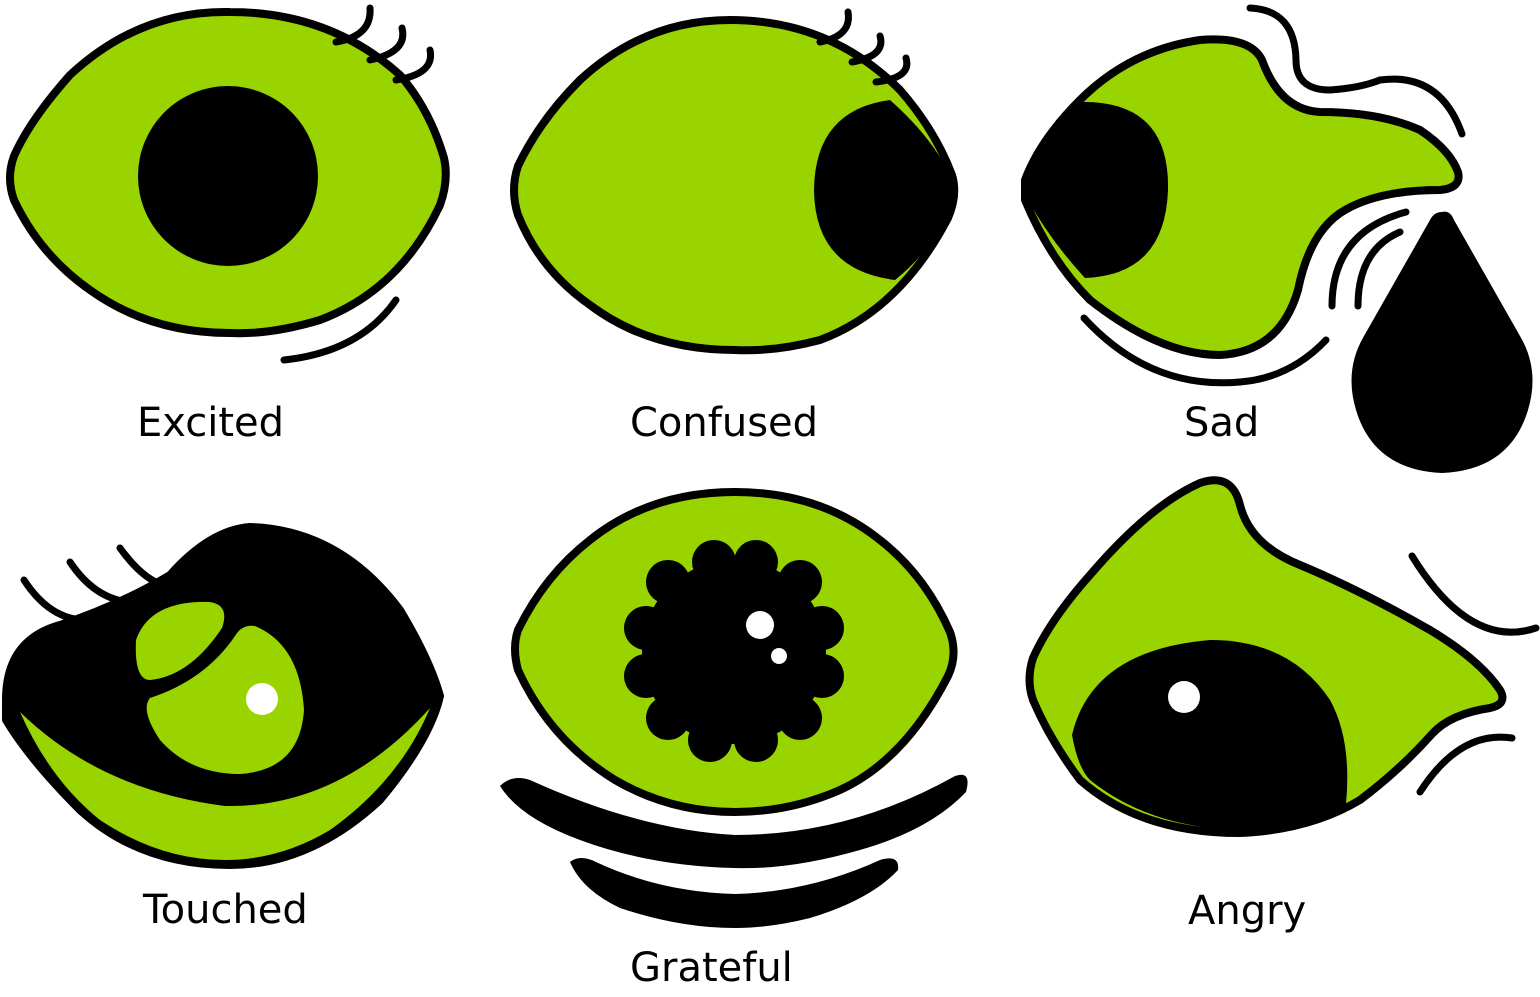 This screenshot has width=1540, height=997. What do you see at coordinates (734, 651) in the screenshot?
I see `grateful-pupil` at bounding box center [734, 651].